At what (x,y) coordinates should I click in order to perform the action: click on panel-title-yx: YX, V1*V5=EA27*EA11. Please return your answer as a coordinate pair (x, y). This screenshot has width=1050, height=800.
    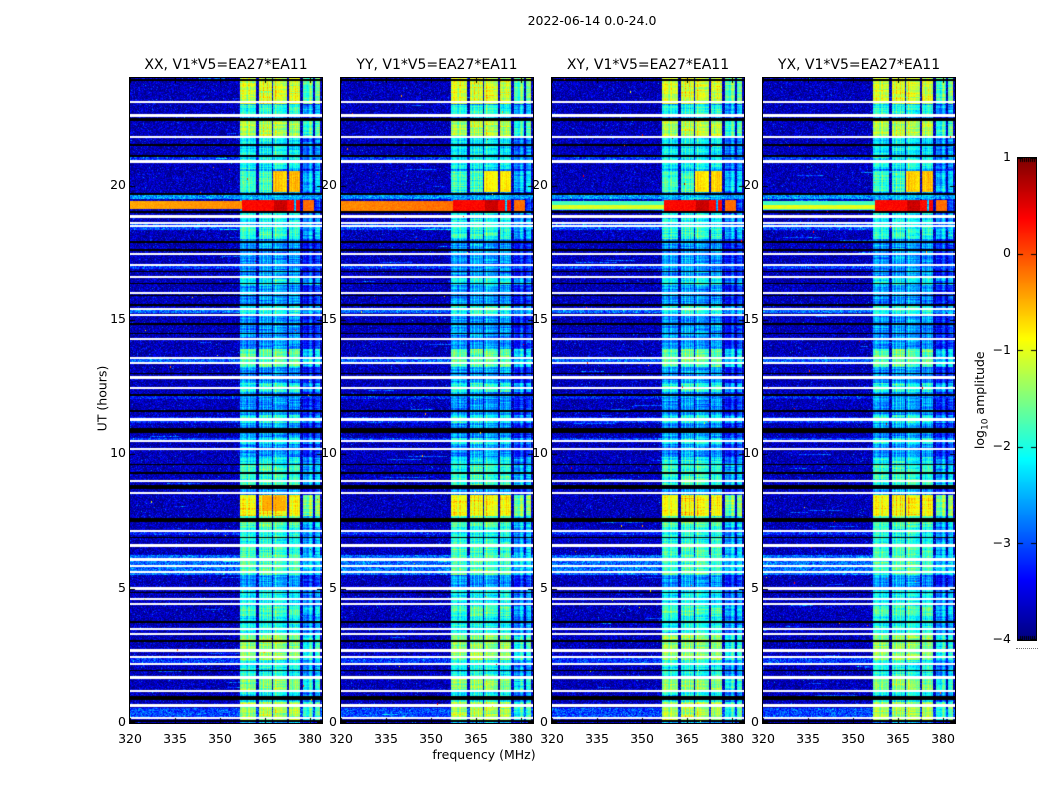
    Looking at the image, I should click on (859, 65).